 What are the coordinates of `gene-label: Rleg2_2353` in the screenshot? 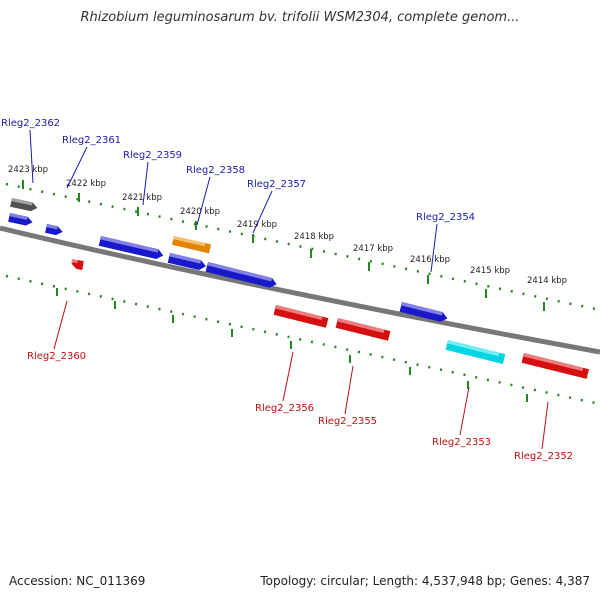 It's located at (461, 442).